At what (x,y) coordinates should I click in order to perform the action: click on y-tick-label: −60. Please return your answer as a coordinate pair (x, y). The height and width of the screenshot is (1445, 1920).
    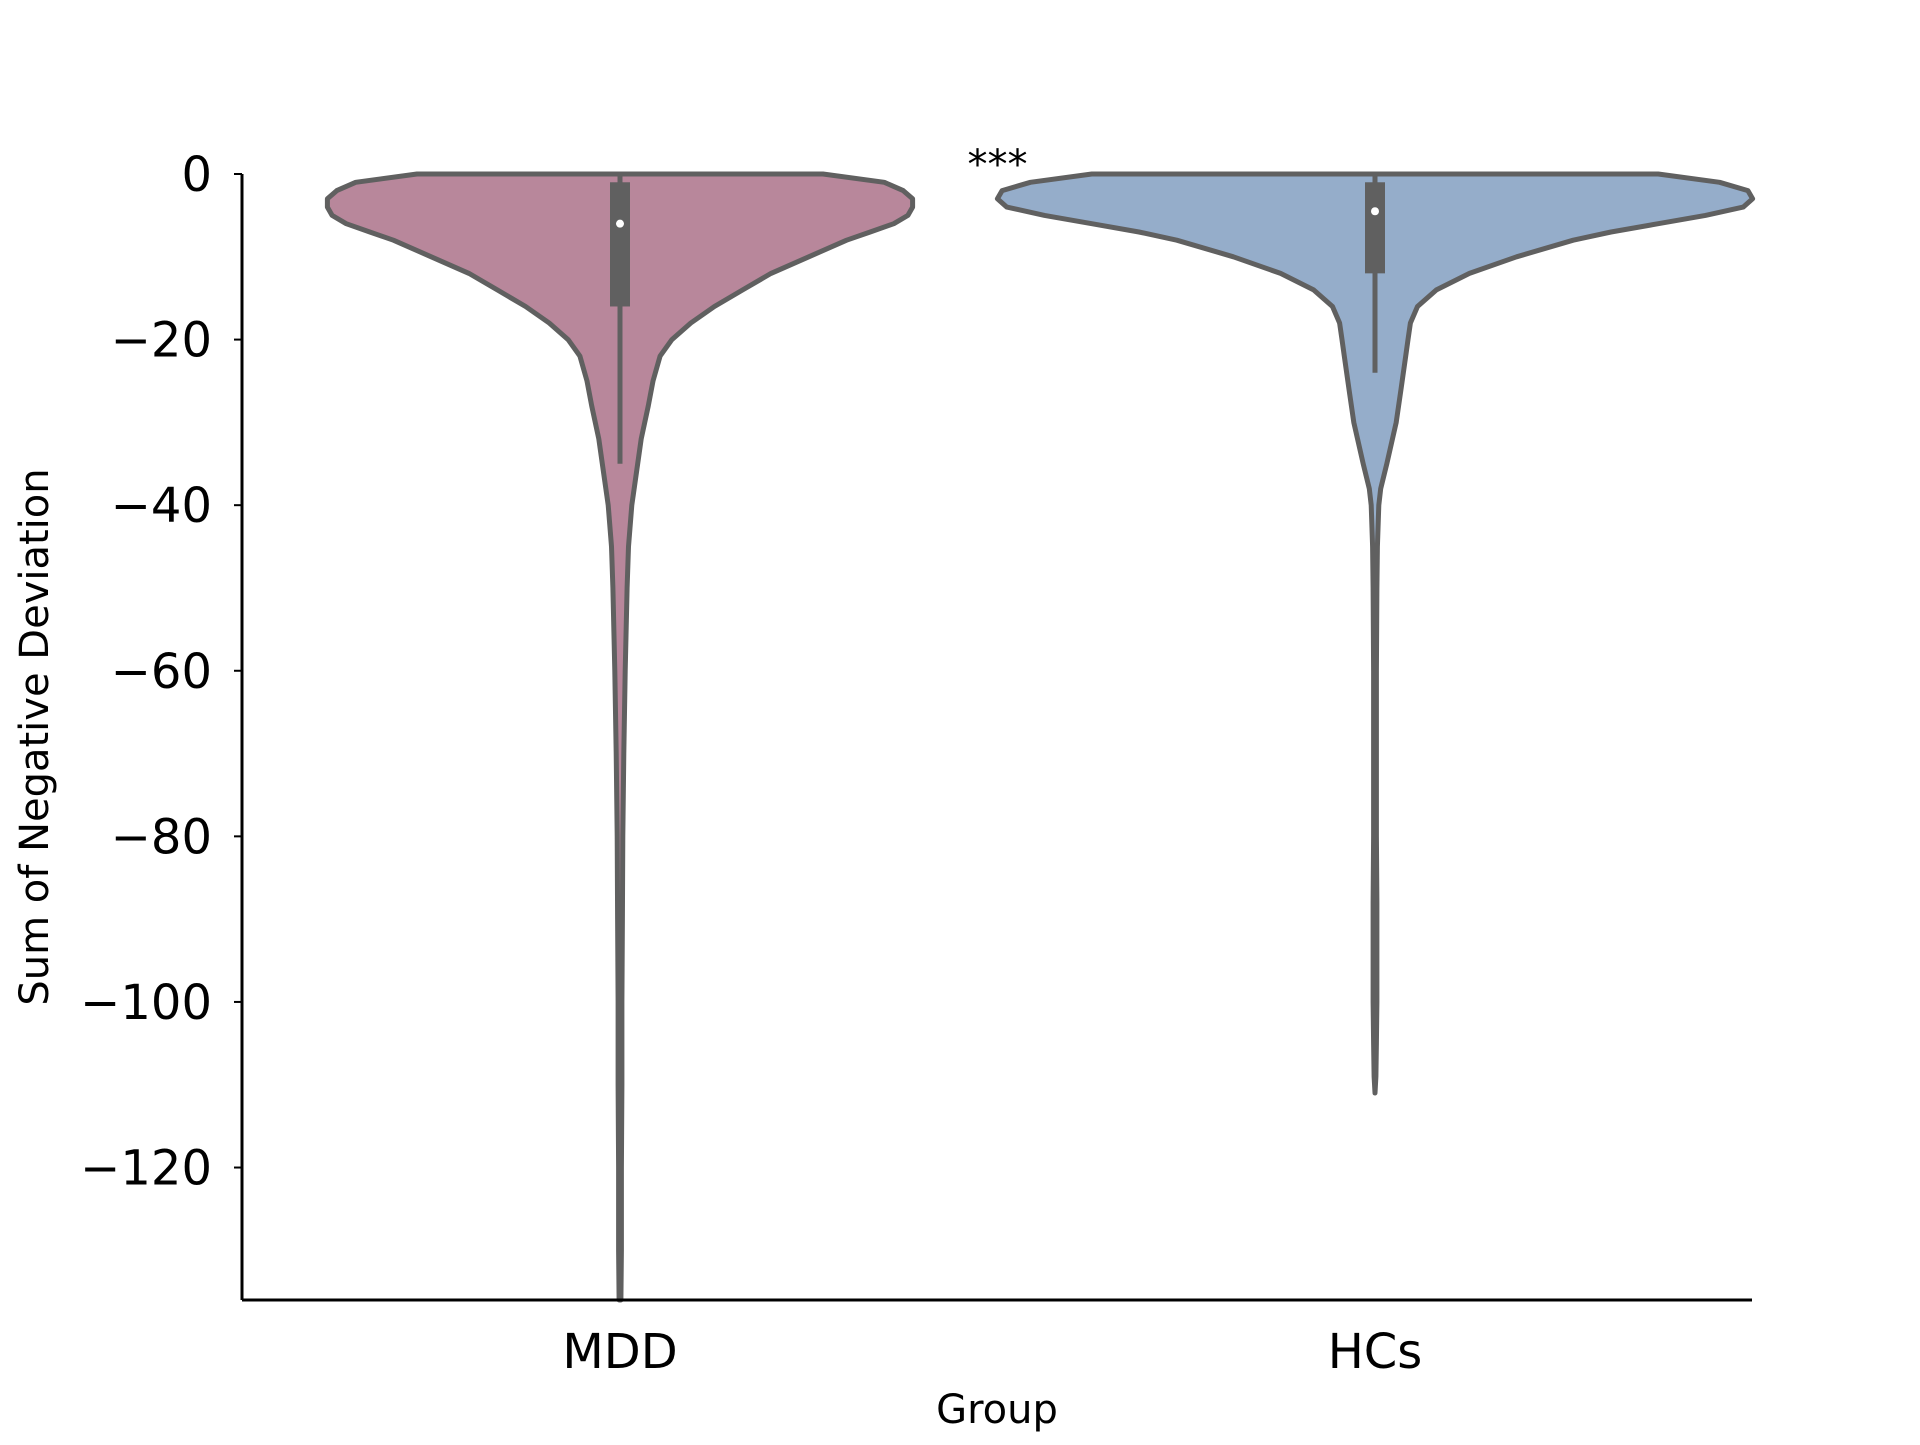
    Looking at the image, I should click on (161, 672).